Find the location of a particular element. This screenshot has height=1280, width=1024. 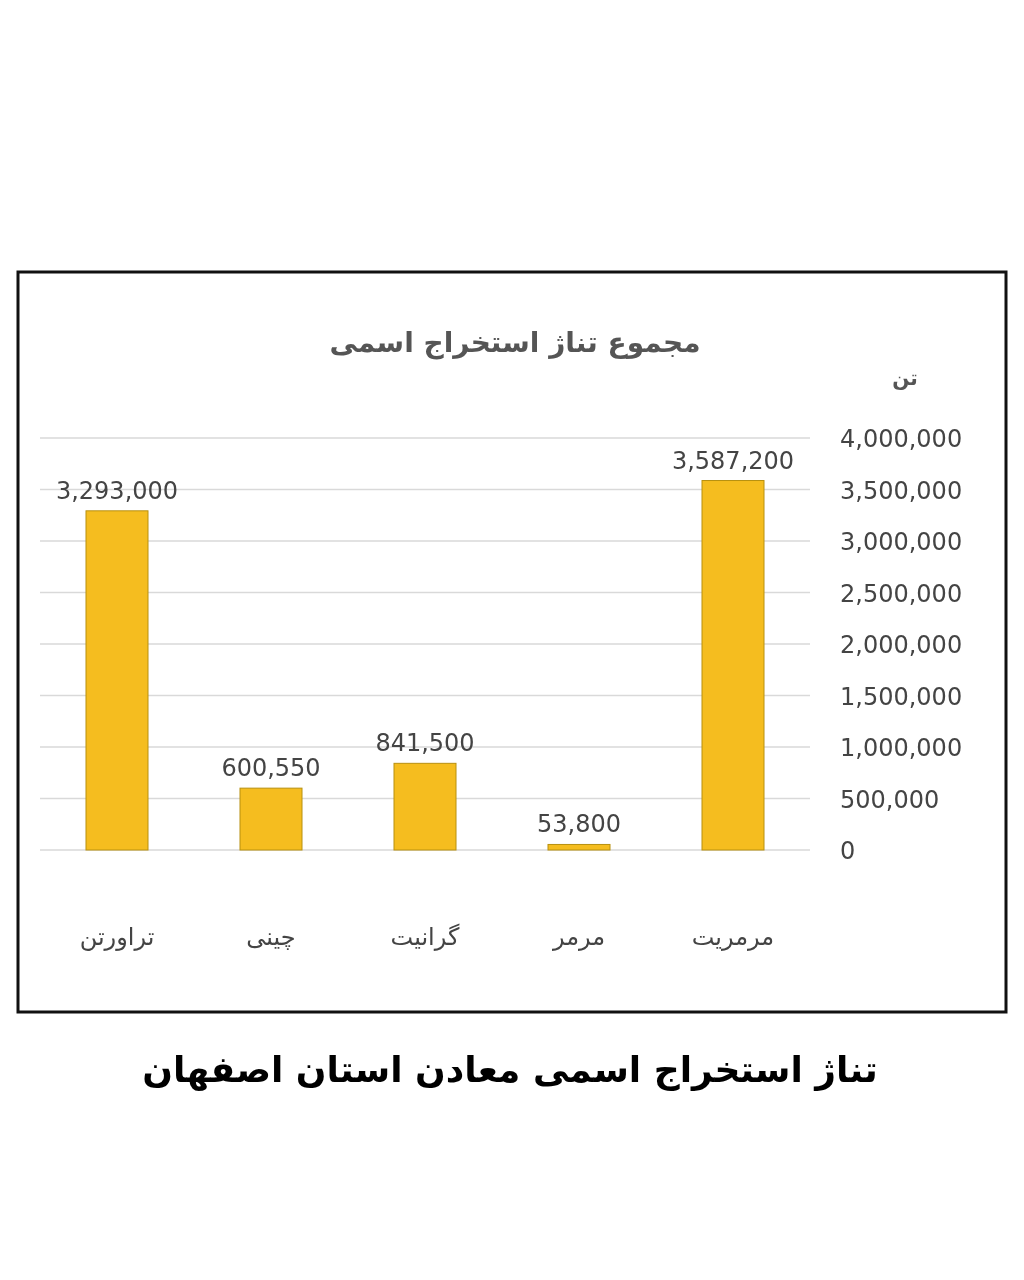

x-tick-label: مرمر is located at coordinates (578, 937).